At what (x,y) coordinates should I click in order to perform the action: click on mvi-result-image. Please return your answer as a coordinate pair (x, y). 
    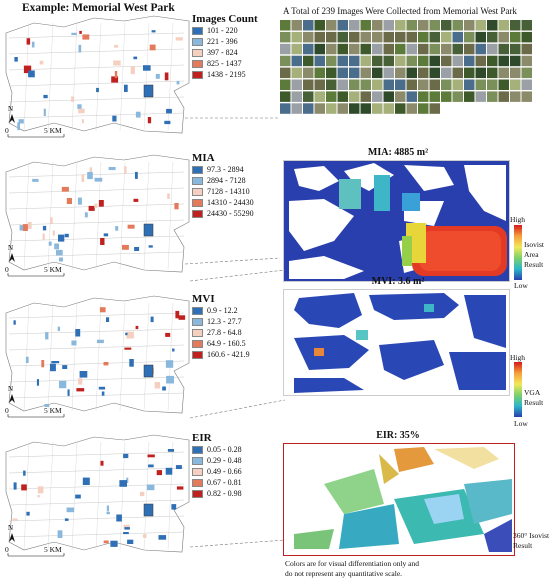
    Looking at the image, I should click on (396, 342).